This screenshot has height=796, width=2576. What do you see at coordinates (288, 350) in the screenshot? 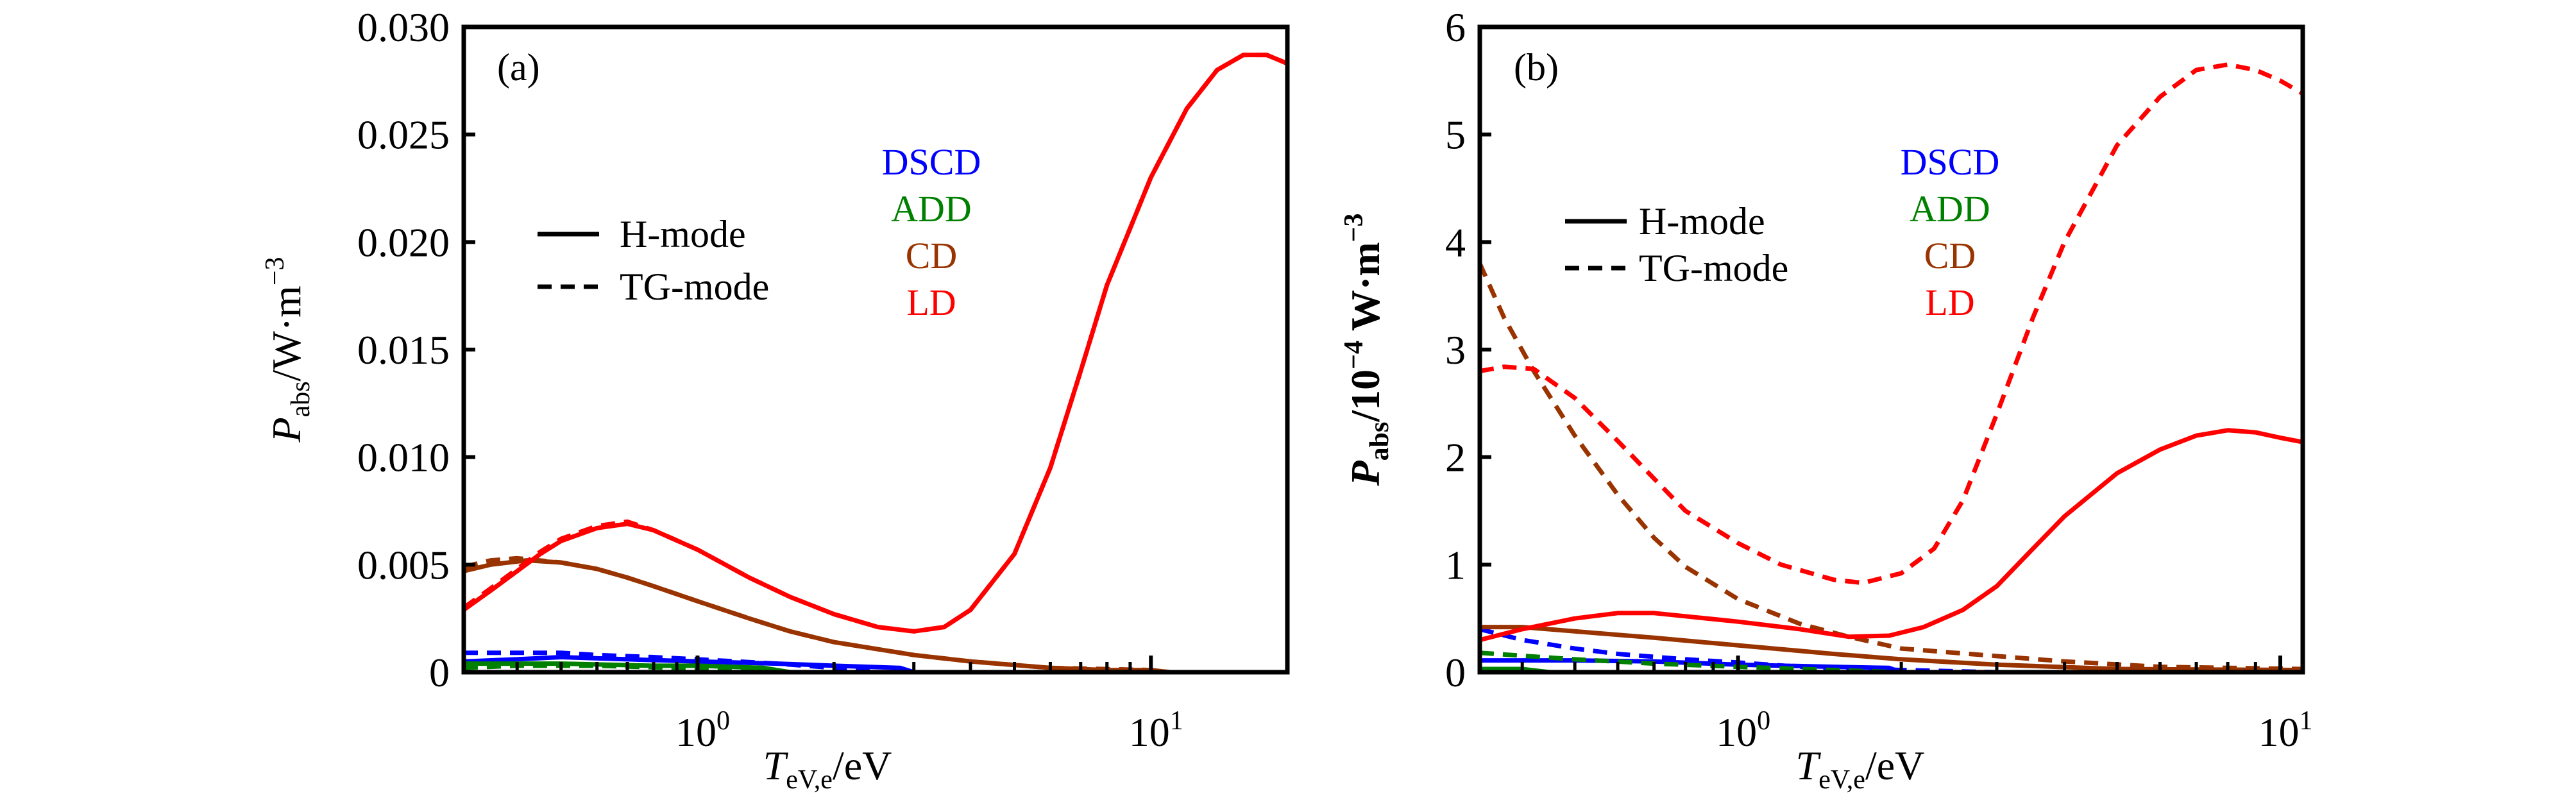
I see `y-axis-title: Pabs/W·m−3` at bounding box center [288, 350].